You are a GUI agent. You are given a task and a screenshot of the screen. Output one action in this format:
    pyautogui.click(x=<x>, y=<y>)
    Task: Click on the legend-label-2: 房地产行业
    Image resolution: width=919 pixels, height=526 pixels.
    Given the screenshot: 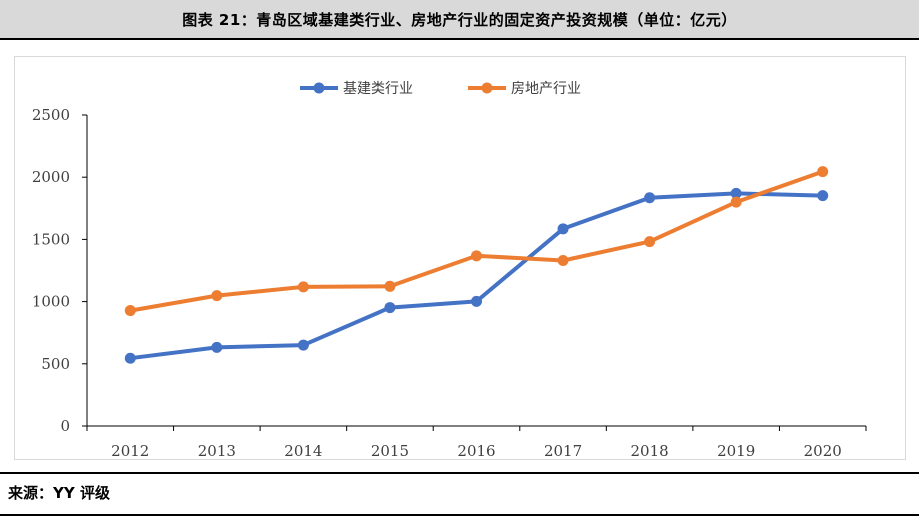 What is the action you would take?
    pyautogui.click(x=546, y=89)
    